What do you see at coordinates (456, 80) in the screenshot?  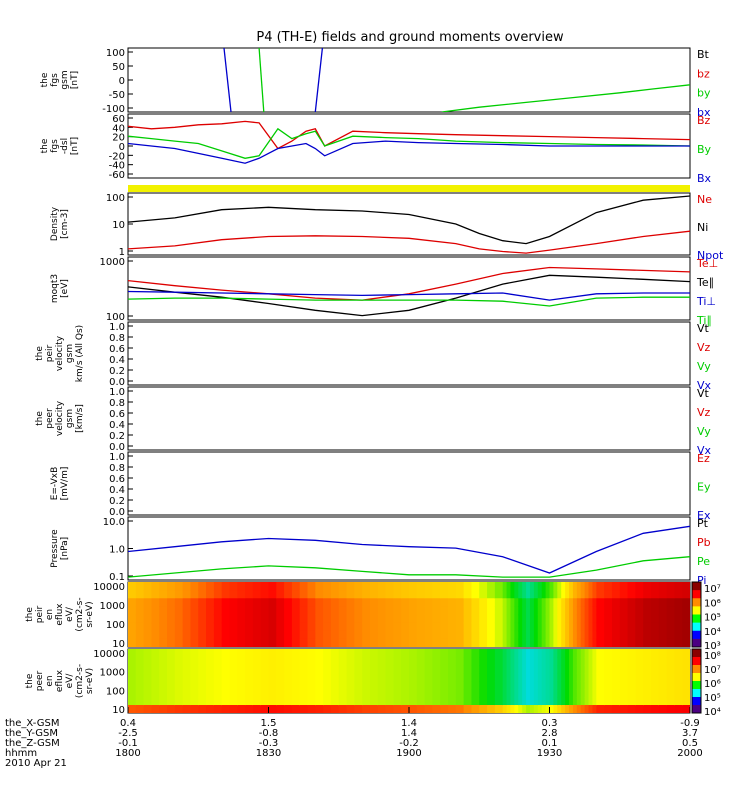 I see `data-layer` at bounding box center [456, 80].